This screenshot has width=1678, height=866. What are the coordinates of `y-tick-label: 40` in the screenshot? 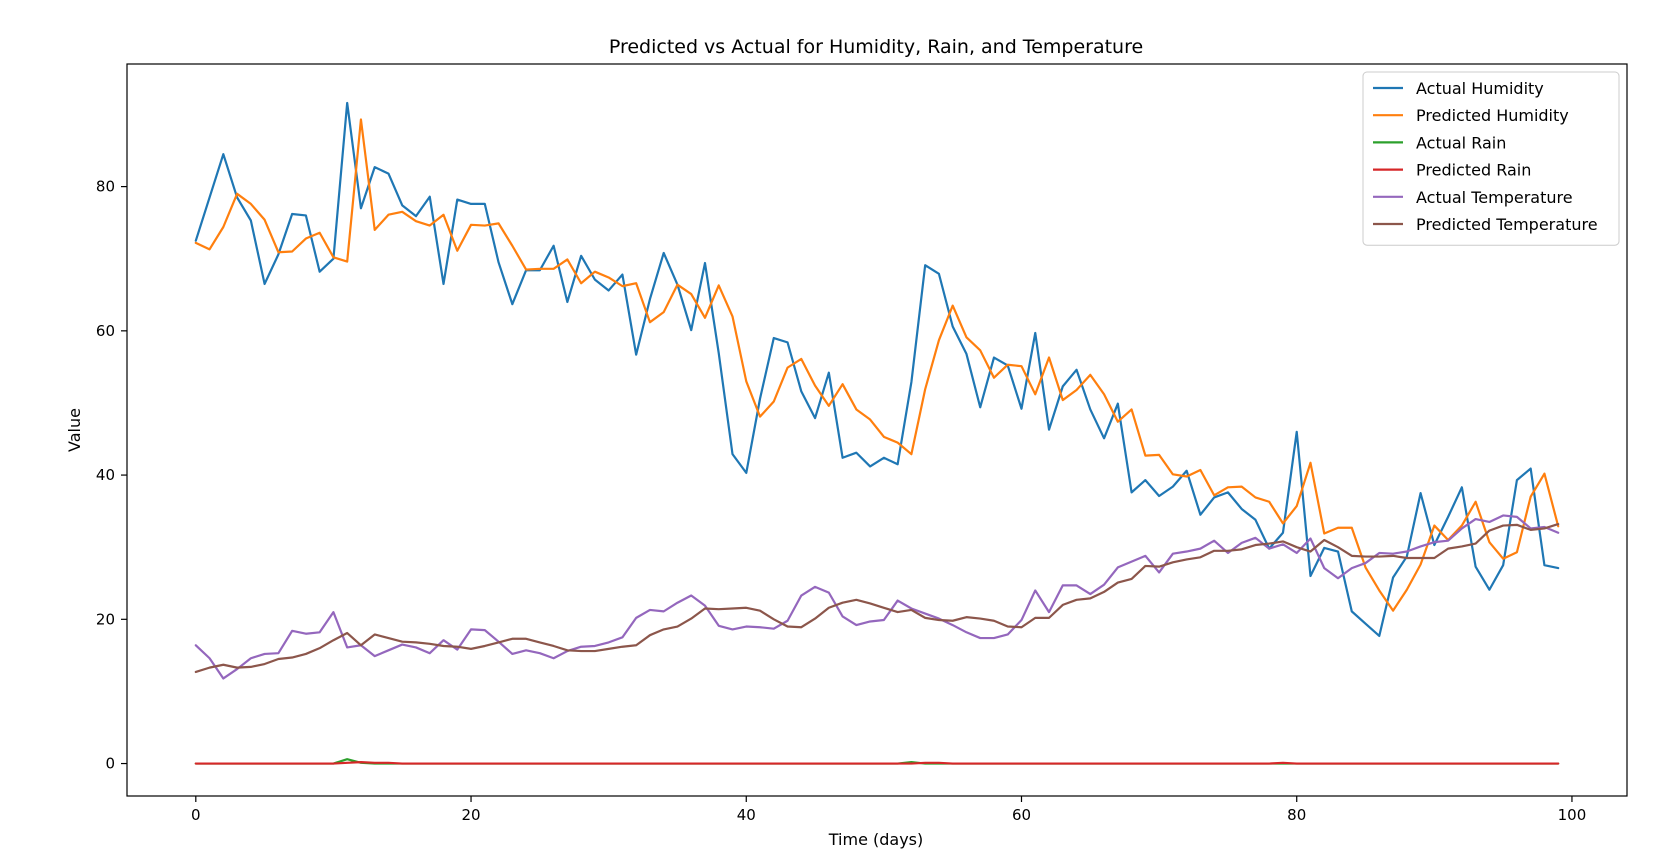 It's located at (105, 475).